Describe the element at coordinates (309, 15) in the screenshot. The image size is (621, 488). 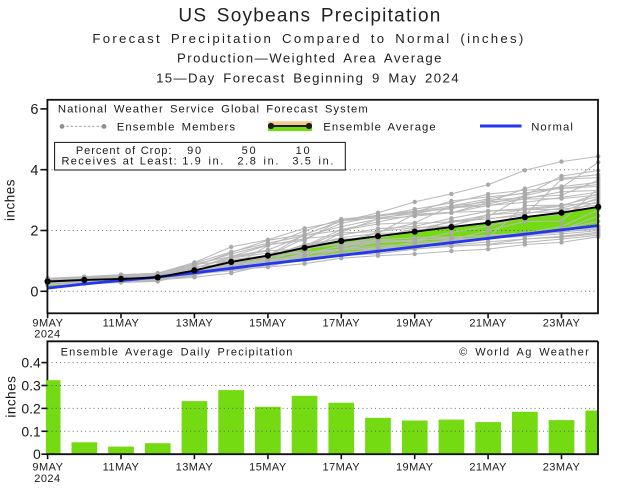
I see `svg-text: US Soybeans Precipitation` at that location.